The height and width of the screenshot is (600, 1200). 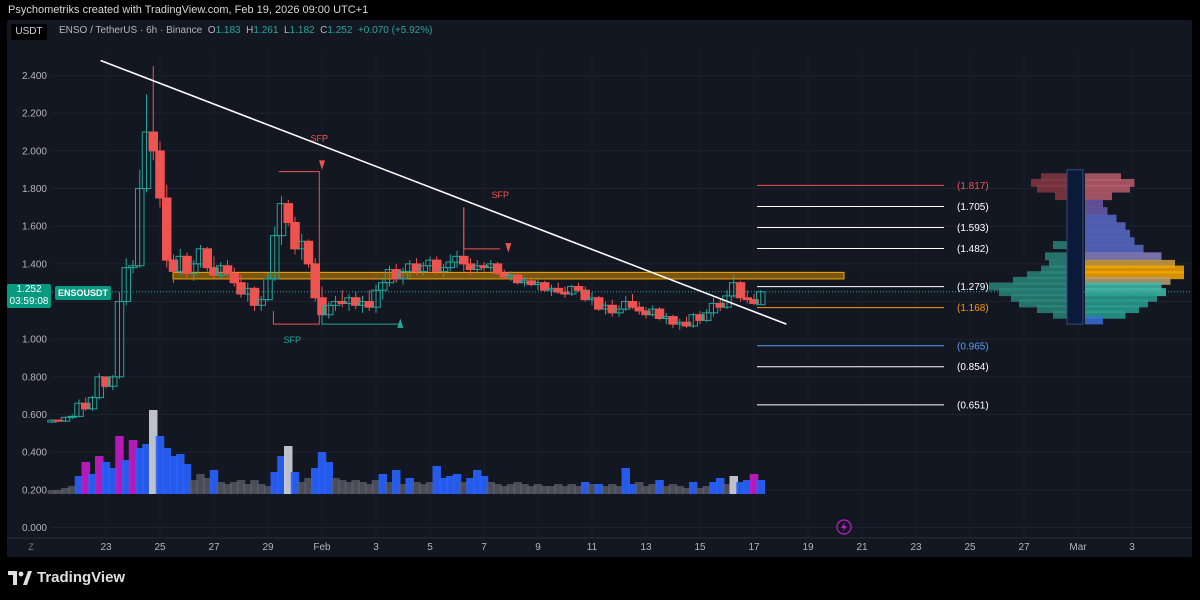 I want to click on fib-level-label: (0.965), so click(x=973, y=346).